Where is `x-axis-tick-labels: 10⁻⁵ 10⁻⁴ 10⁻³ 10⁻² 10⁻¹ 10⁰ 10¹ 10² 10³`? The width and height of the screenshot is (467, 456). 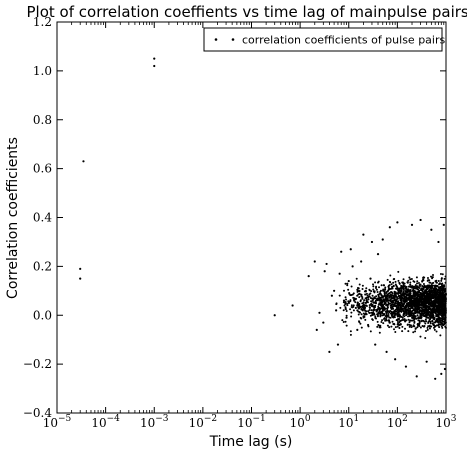 x-axis-tick-labels: 10⁻⁵ 10⁻⁴ 10⁻³ 10⁻² 10⁻¹ 10⁰ 10¹ 10² 10³ is located at coordinates (250, 422).